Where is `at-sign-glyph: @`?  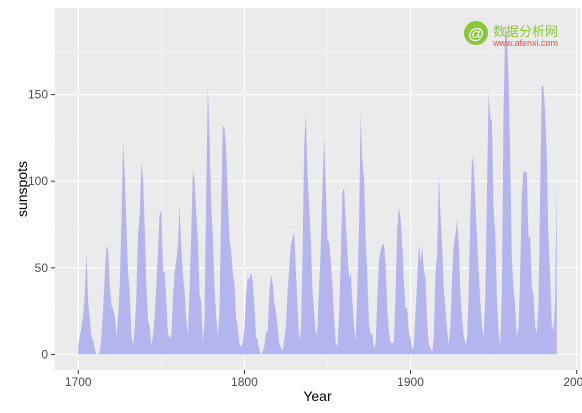
at-sign-glyph: @ is located at coordinates (476, 34).